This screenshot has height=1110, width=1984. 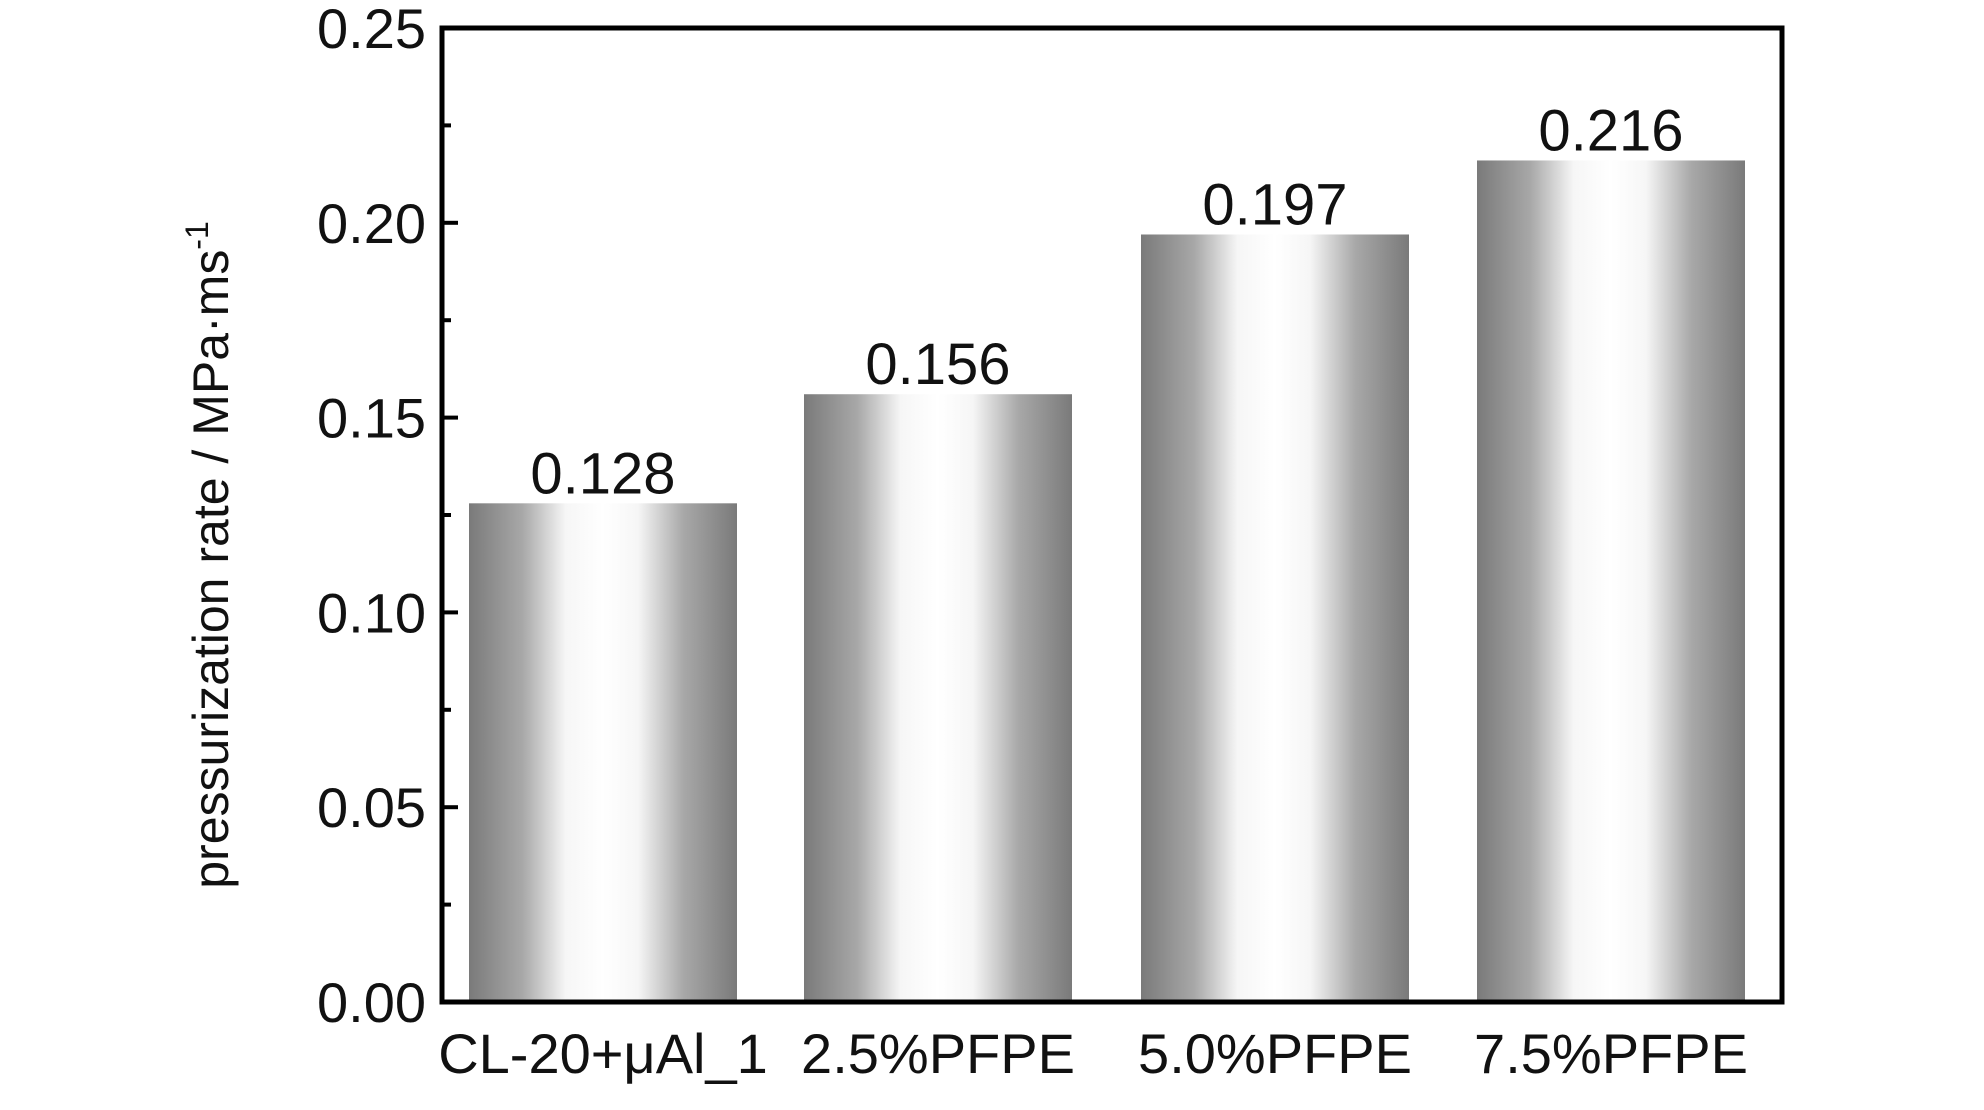 I want to click on y-tick-label: 0.00, so click(x=371, y=1002).